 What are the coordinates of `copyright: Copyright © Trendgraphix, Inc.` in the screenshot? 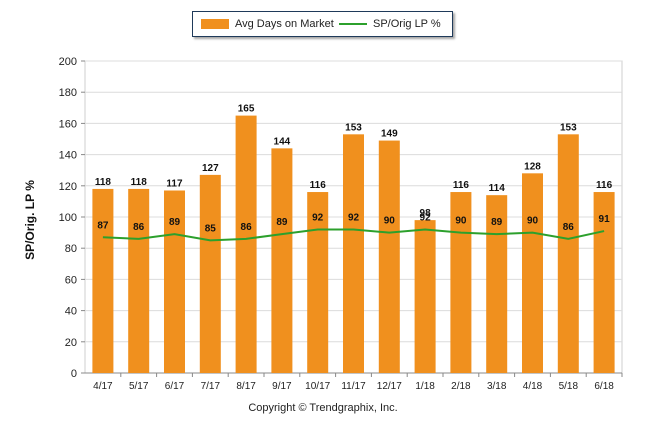 It's located at (323, 408).